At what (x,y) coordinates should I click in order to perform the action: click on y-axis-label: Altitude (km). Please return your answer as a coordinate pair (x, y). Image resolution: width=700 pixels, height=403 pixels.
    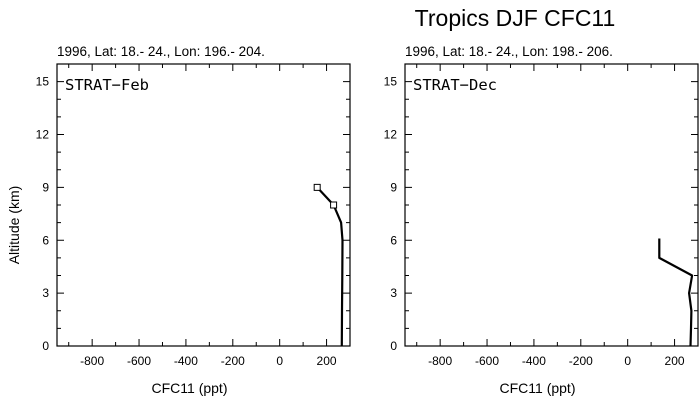
    Looking at the image, I should click on (14, 225).